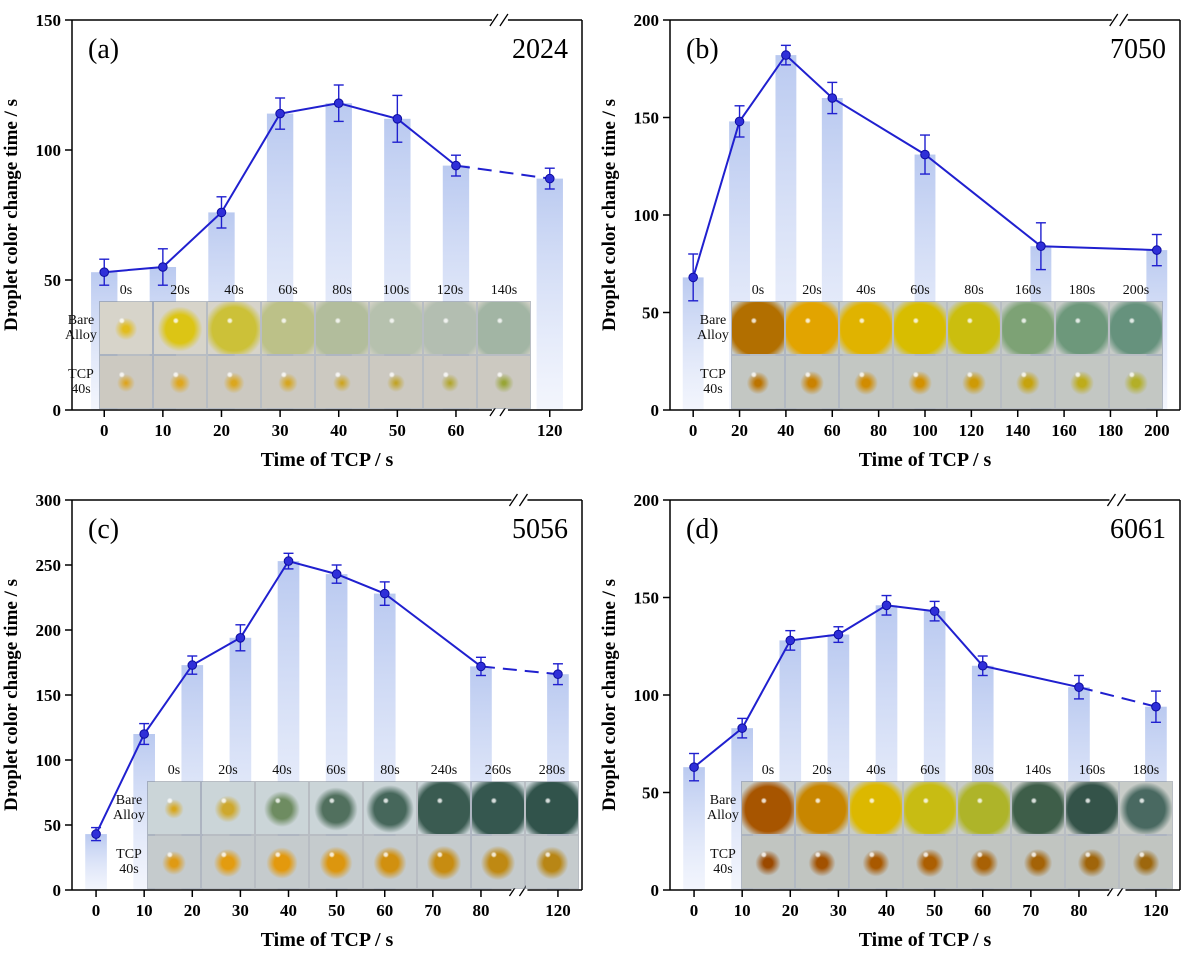 The width and height of the screenshot is (1196, 960). I want to click on inset-column-labels: 0s 20s 40s 60s 80s 100s 120s 140s, so click(297, 291).